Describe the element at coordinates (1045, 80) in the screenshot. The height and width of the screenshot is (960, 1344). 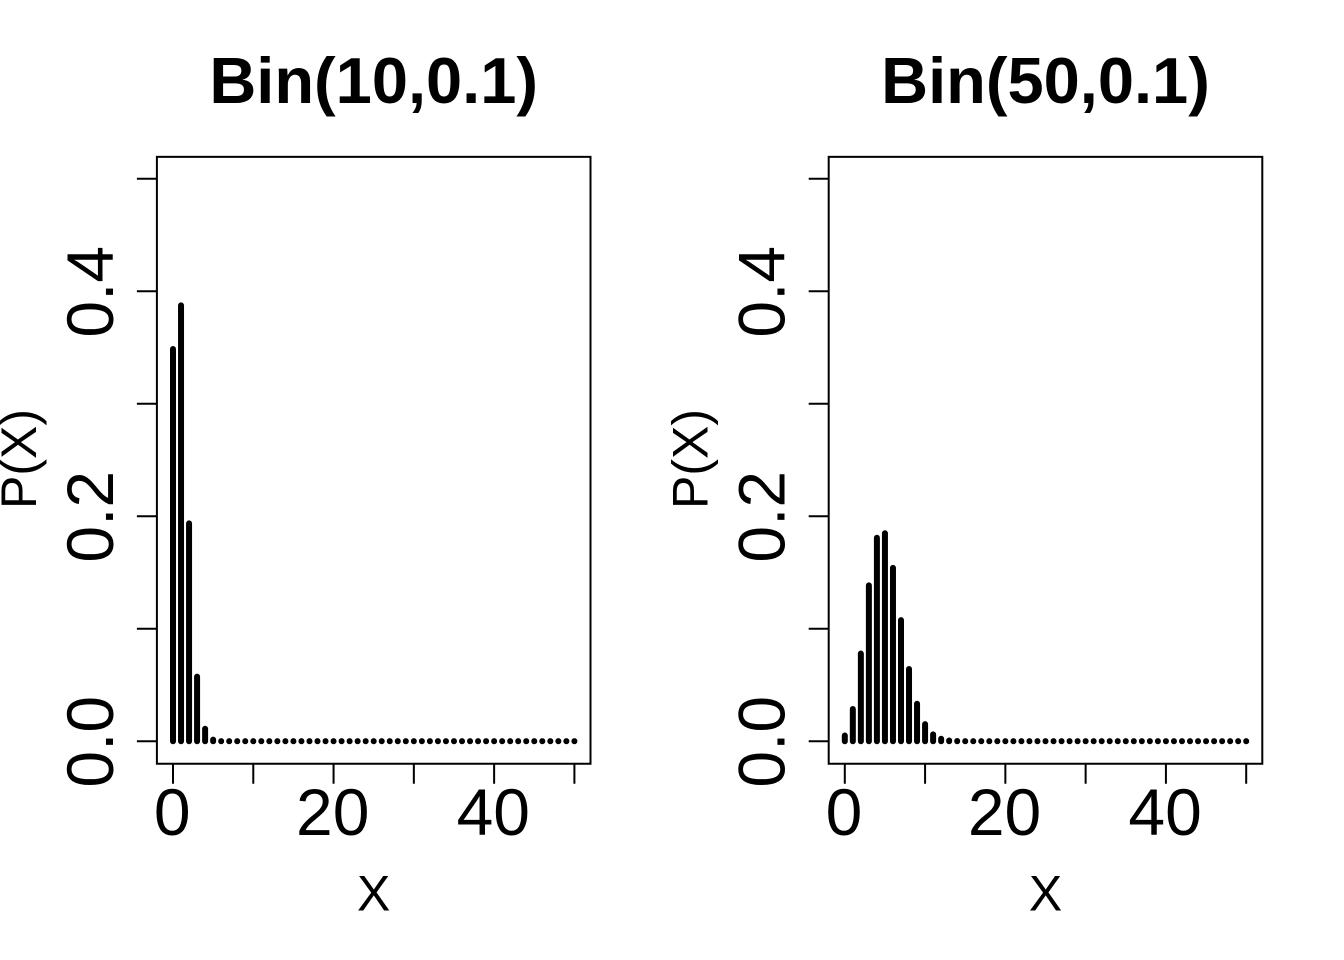
I see `svg-text: Bin(50,0.1)` at that location.